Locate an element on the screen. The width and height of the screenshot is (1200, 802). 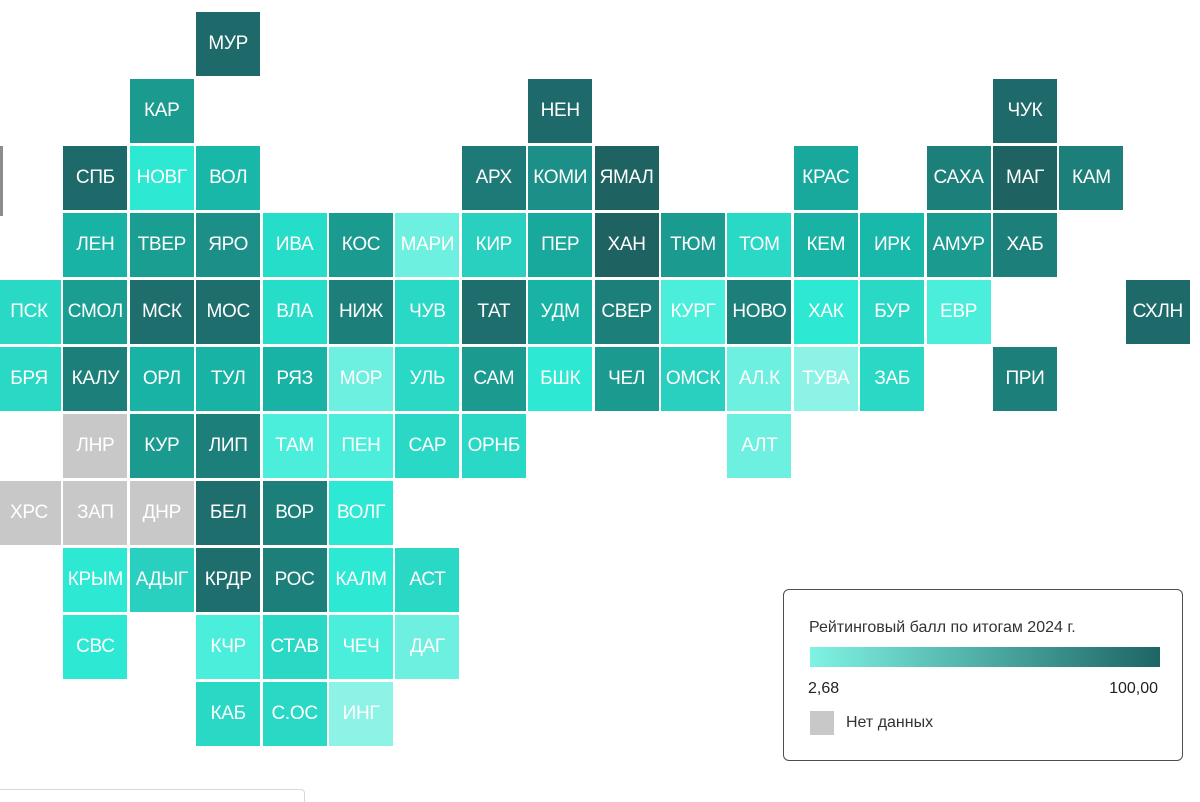
region-tile: ЧУК is located at coordinates (1025, 111).